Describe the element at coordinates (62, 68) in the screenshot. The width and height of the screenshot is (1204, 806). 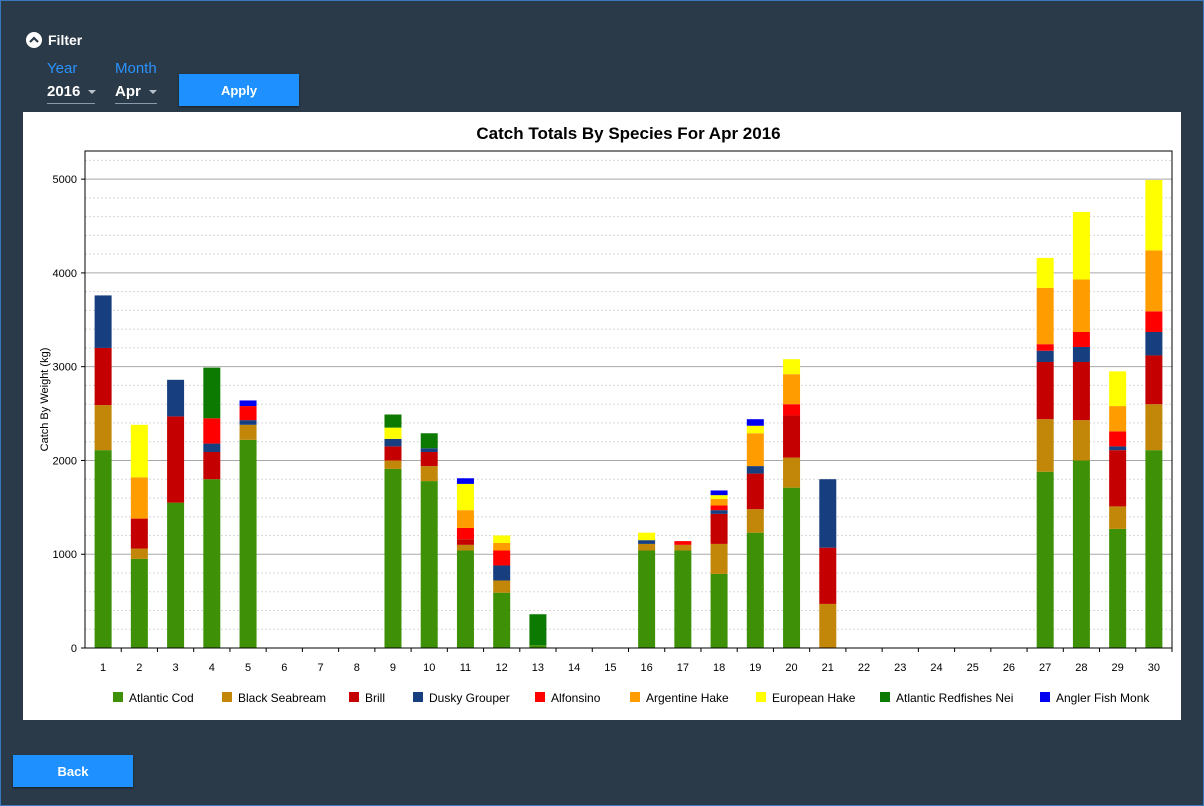
I see `year-label: Year` at that location.